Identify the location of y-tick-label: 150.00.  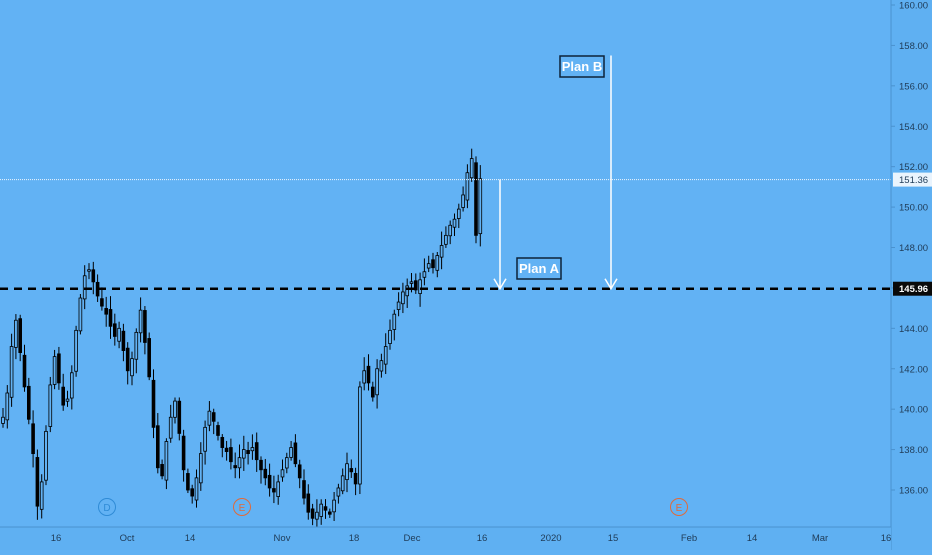
(913, 208).